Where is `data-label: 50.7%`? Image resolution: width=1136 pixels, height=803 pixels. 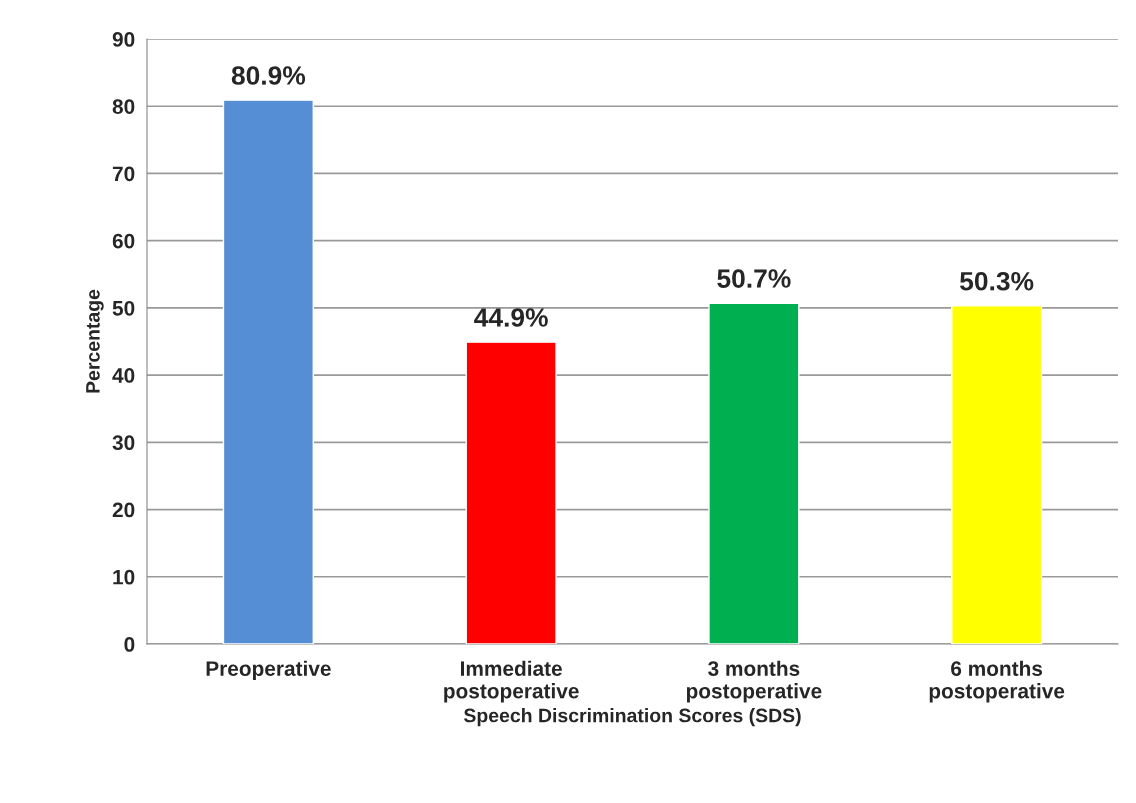 data-label: 50.7% is located at coordinates (754, 278).